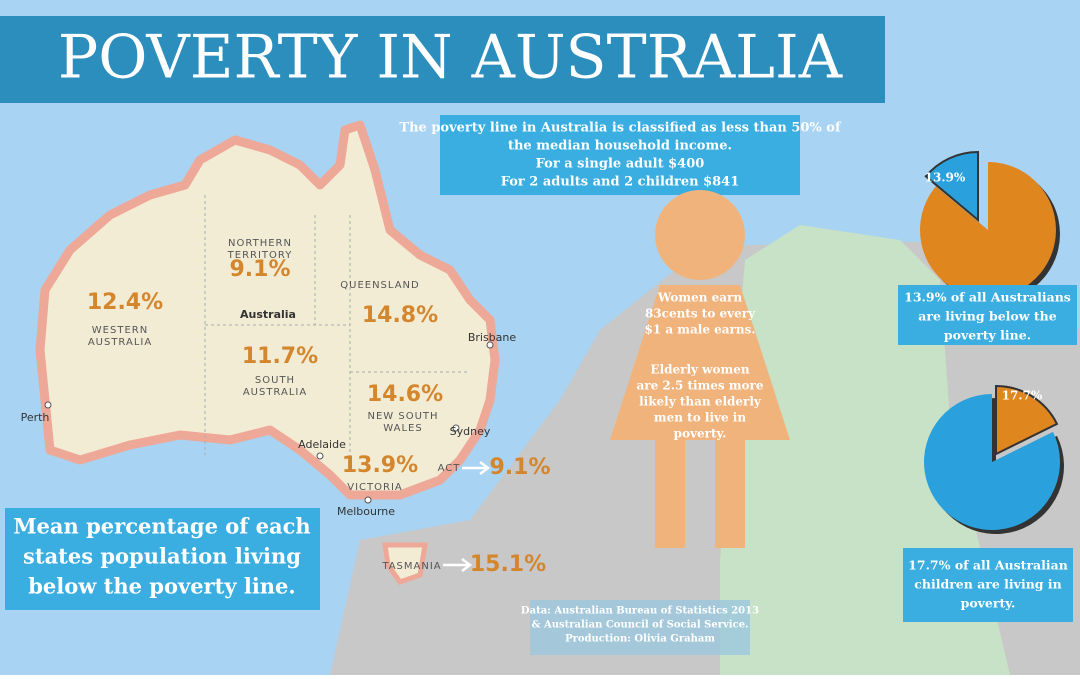 The image size is (1080, 679). I want to click on city-name: Adelaide, so click(322, 444).